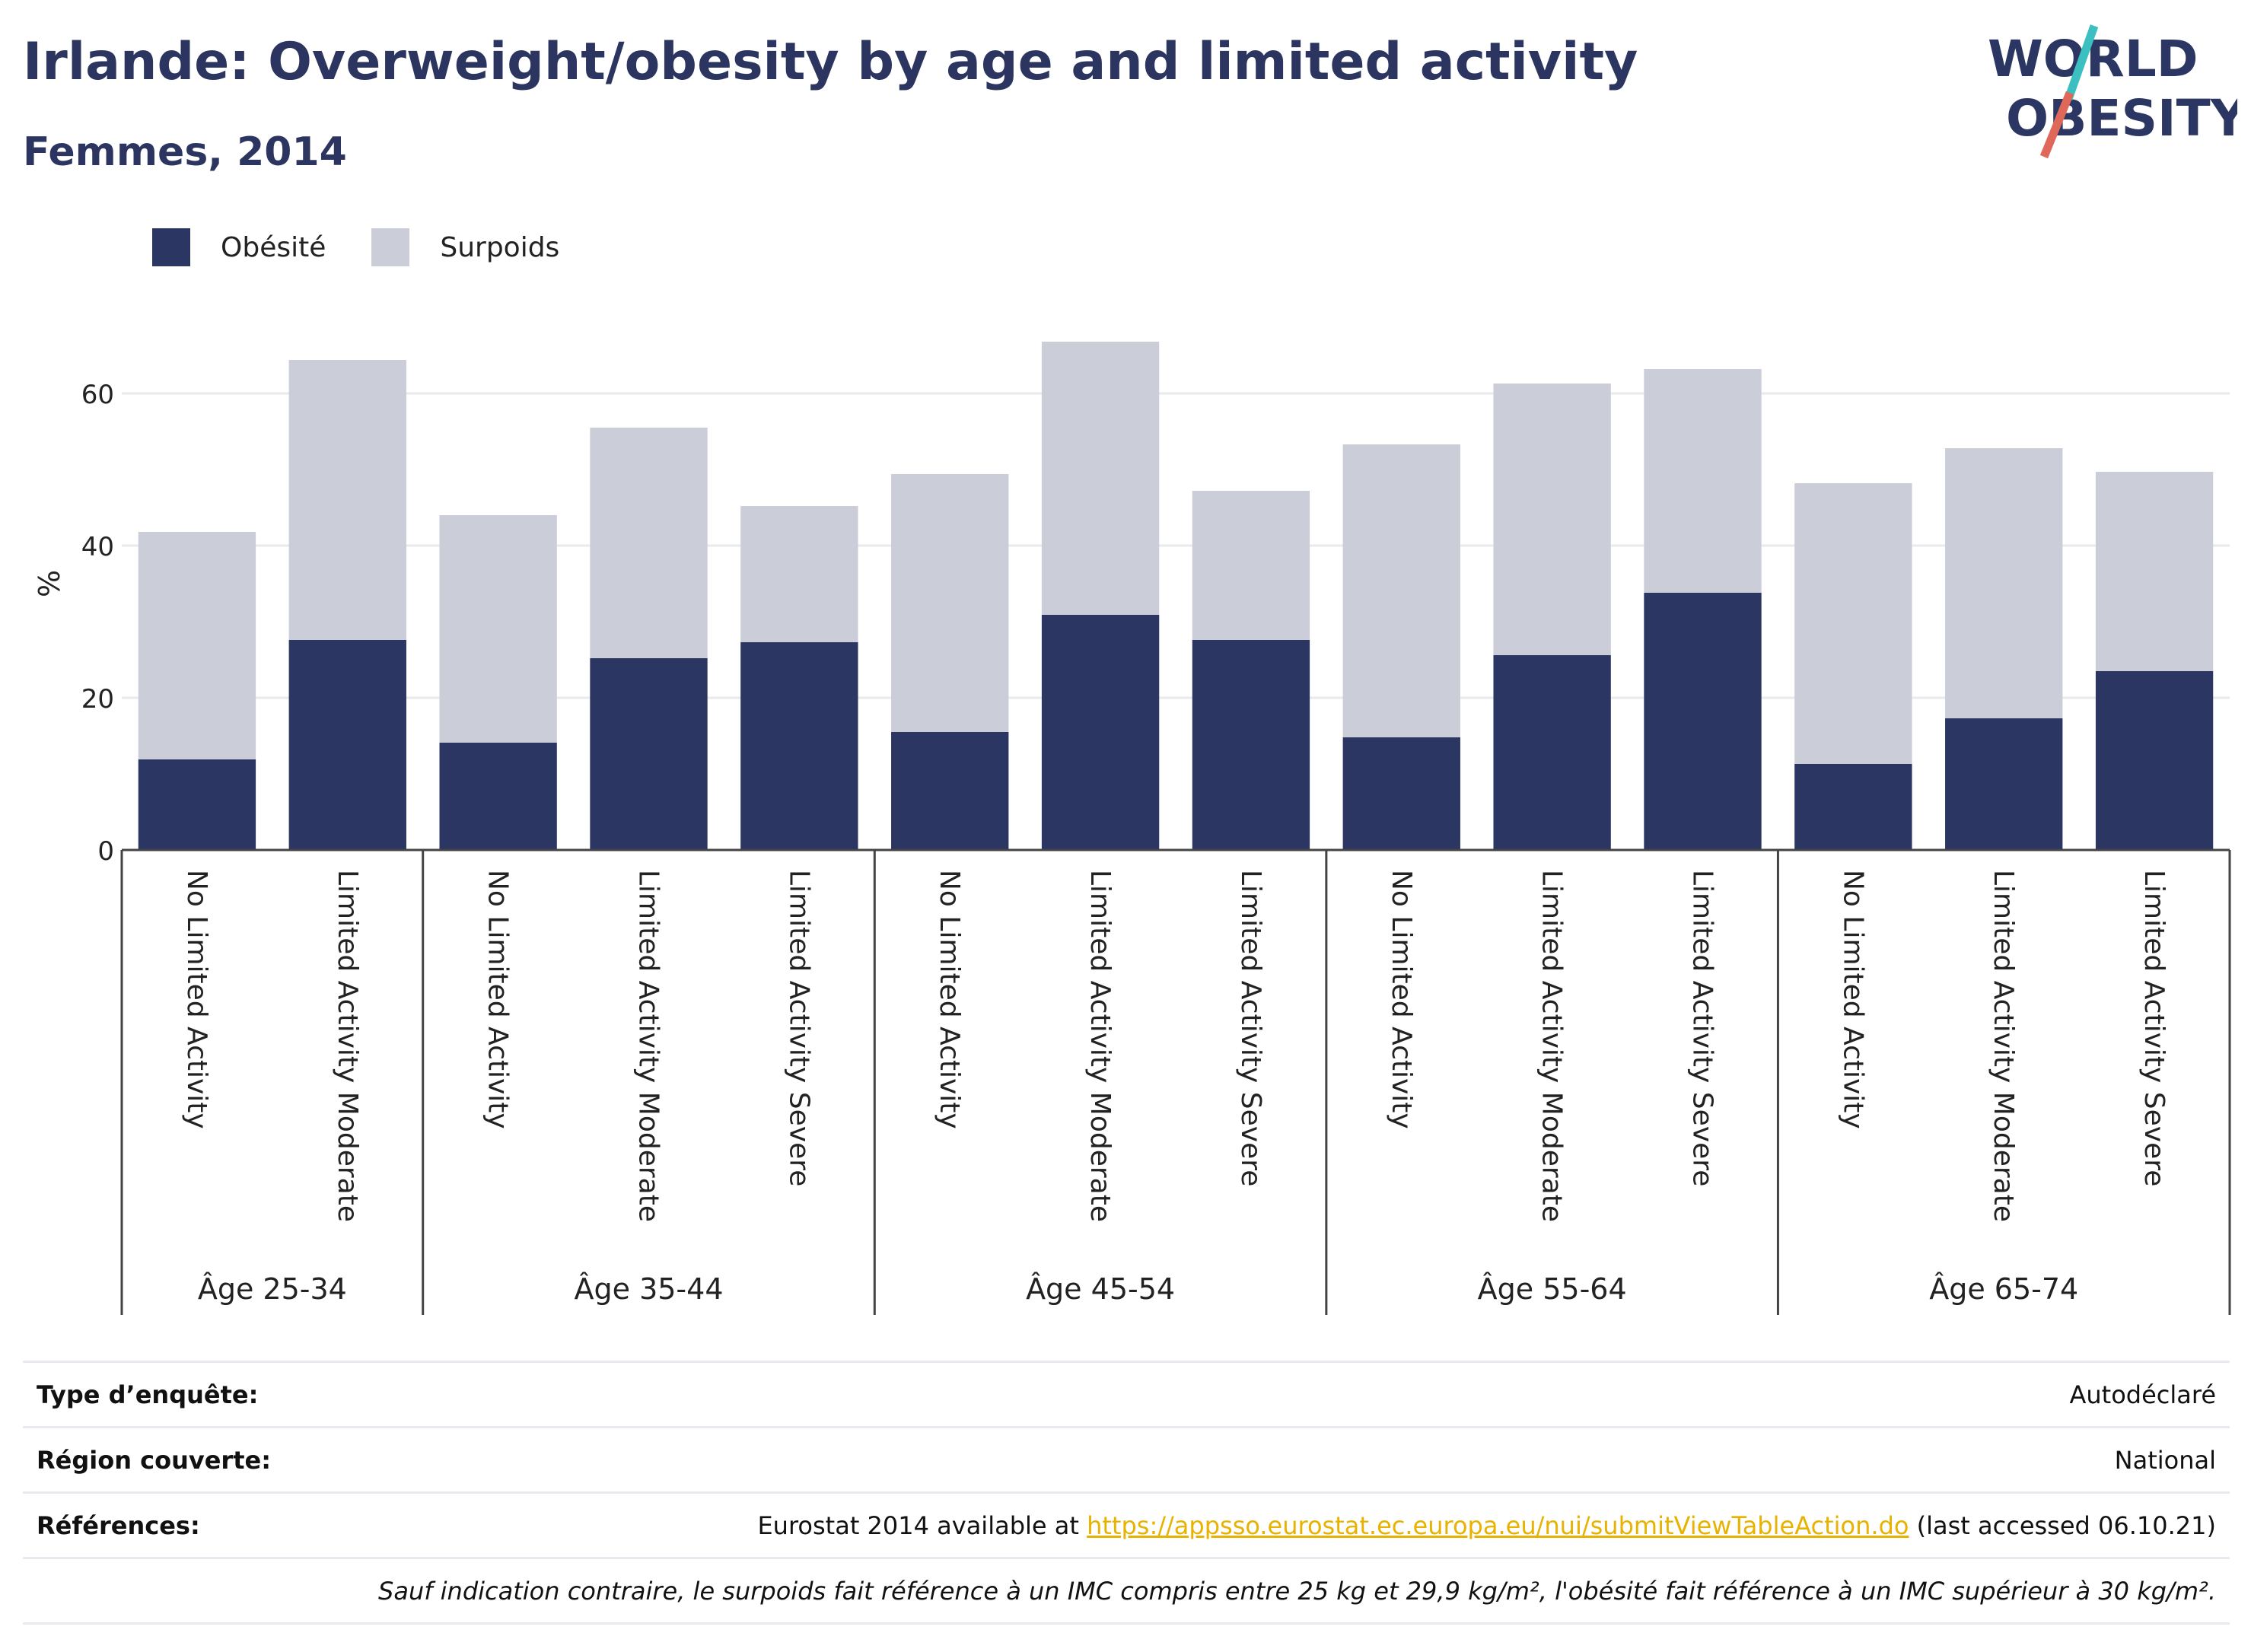 The image size is (2251, 1652). What do you see at coordinates (171, 247) in the screenshot?
I see `legend-swatch-obesity` at bounding box center [171, 247].